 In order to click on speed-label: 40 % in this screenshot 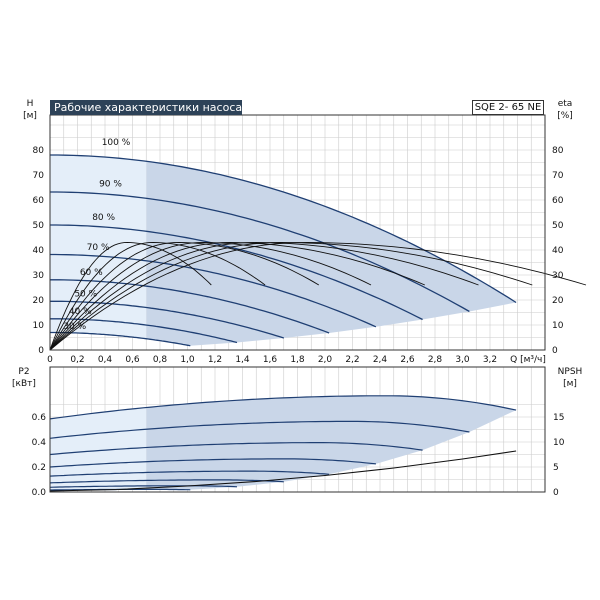, I will do `click(80, 312)`.